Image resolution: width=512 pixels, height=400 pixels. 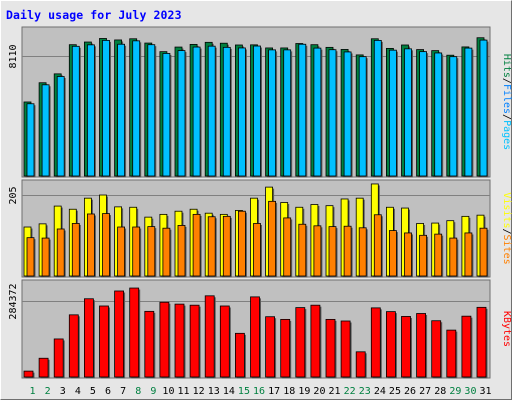 I want to click on x-tick-label-day-24: 24, so click(x=380, y=391).